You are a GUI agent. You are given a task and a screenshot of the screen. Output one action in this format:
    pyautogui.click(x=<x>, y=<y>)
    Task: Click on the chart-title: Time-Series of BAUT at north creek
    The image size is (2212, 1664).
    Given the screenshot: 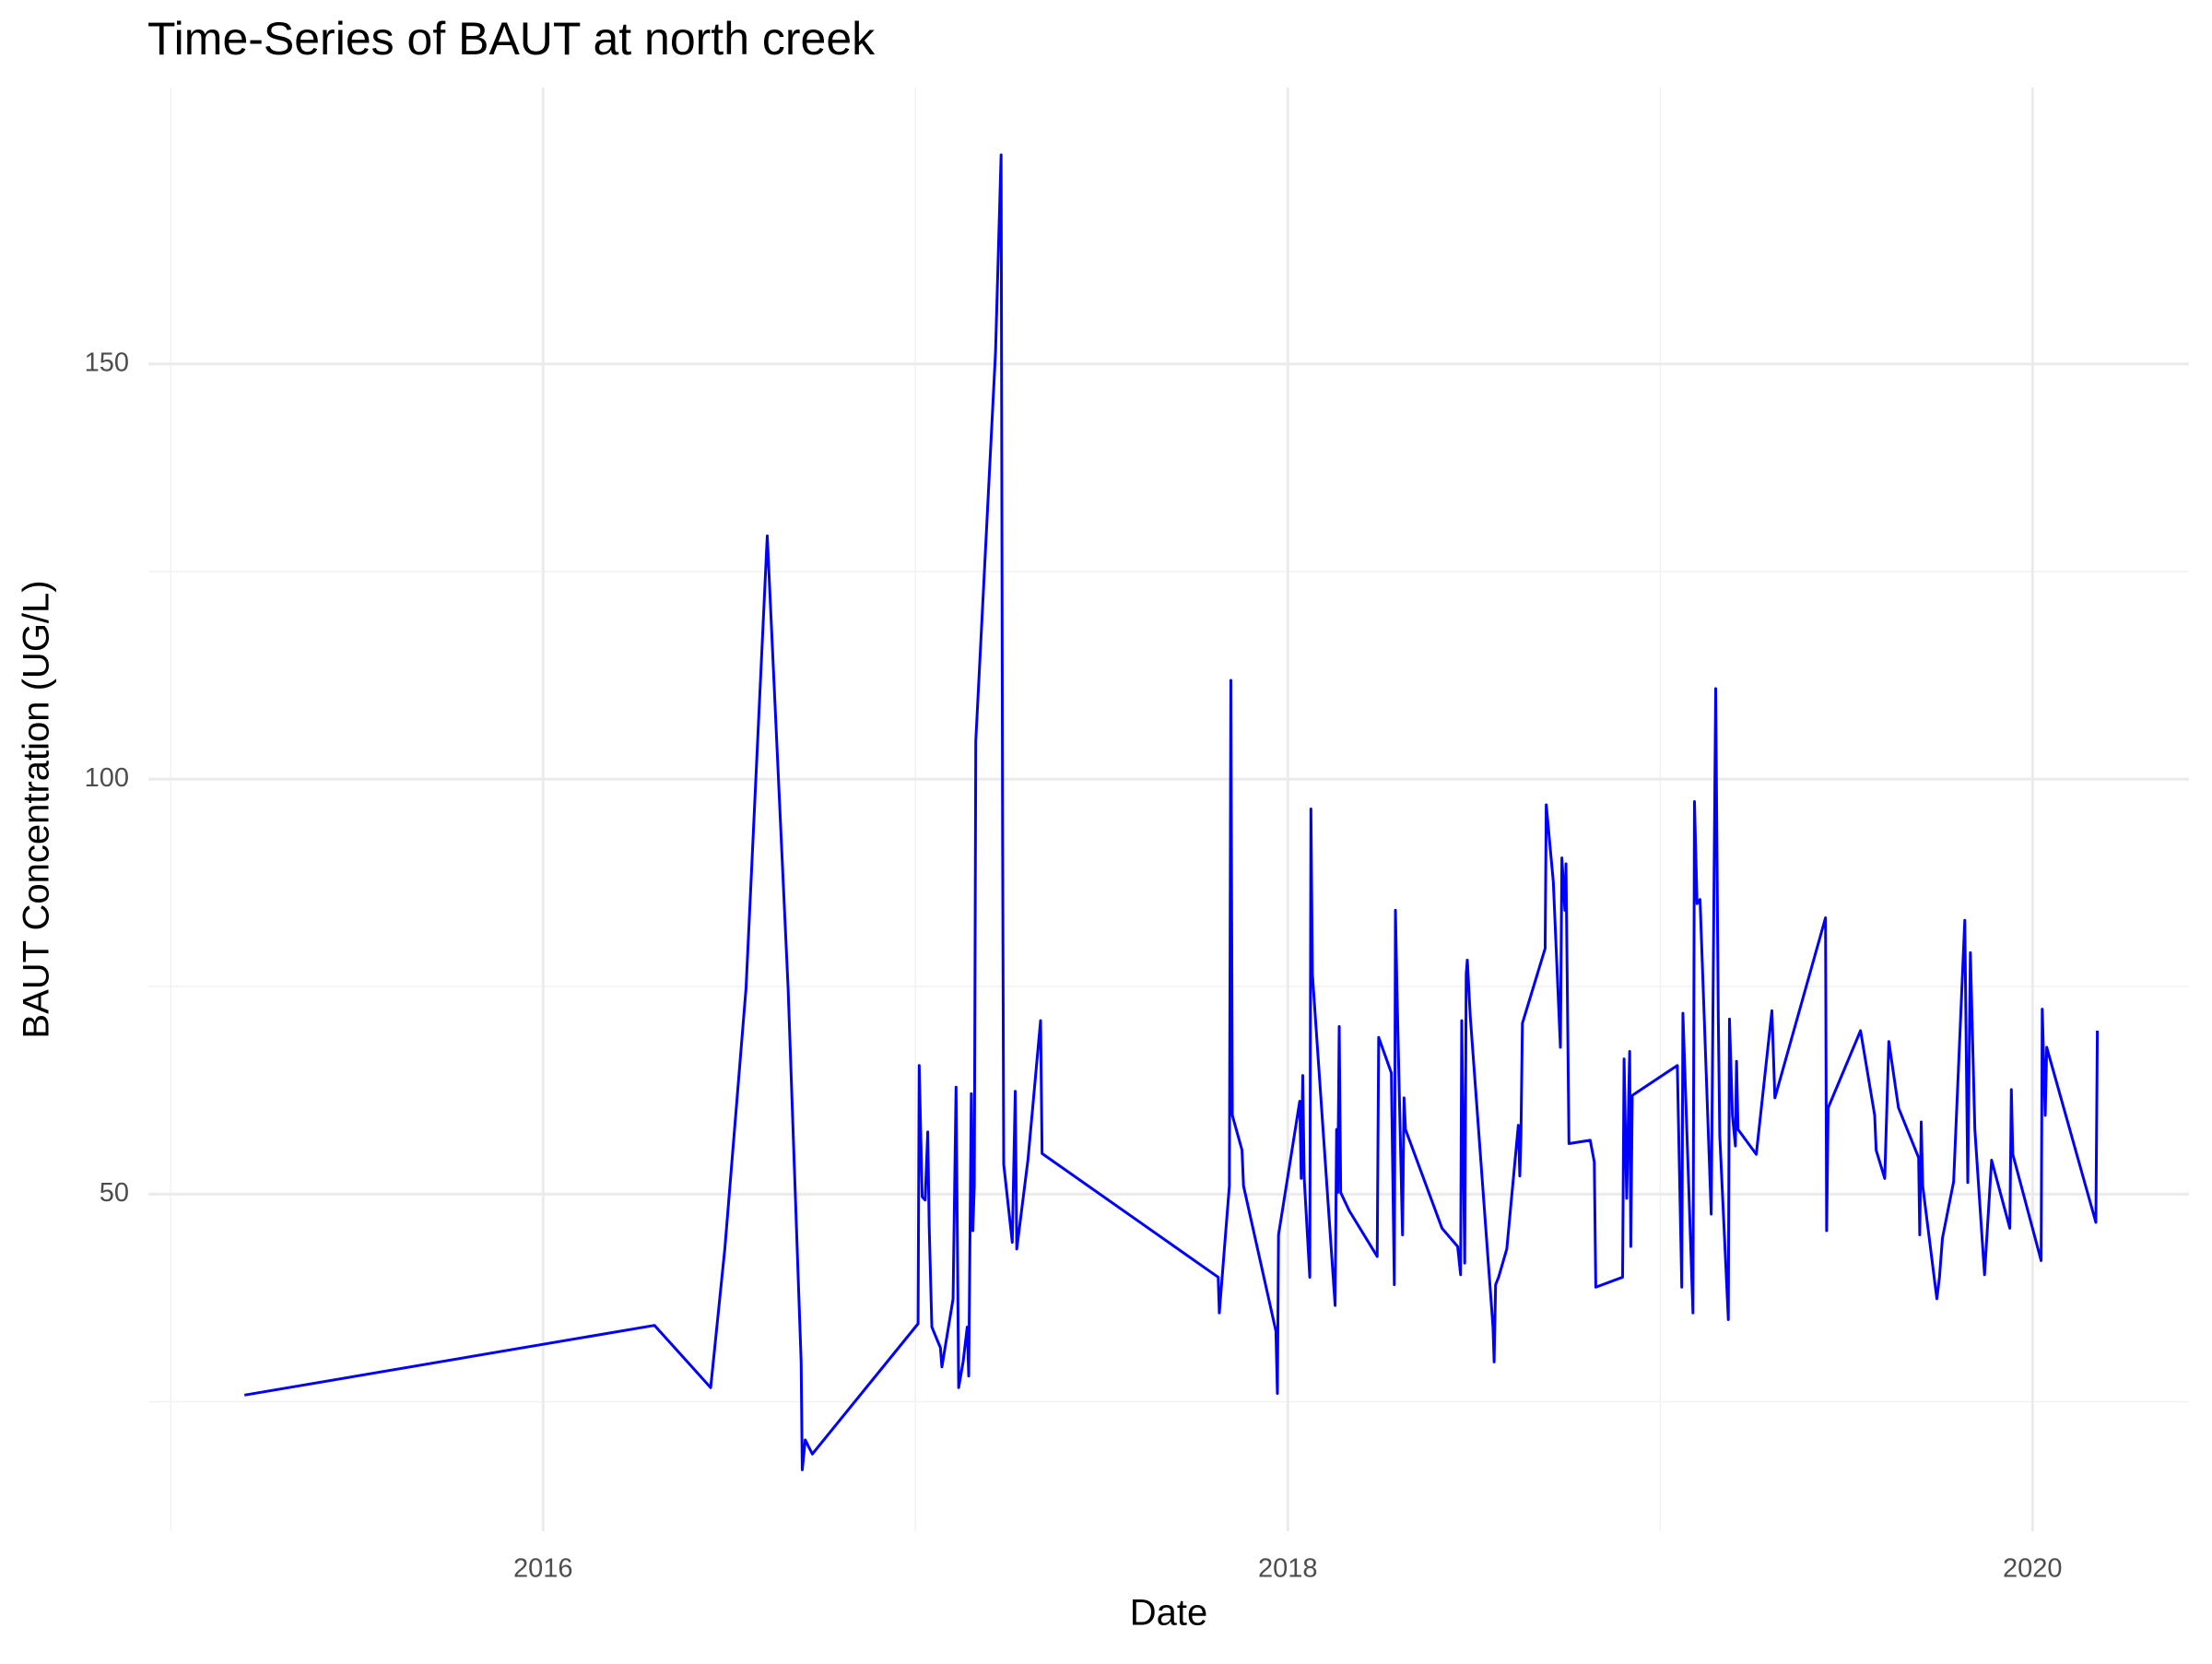 What is the action you would take?
    pyautogui.click(x=511, y=39)
    